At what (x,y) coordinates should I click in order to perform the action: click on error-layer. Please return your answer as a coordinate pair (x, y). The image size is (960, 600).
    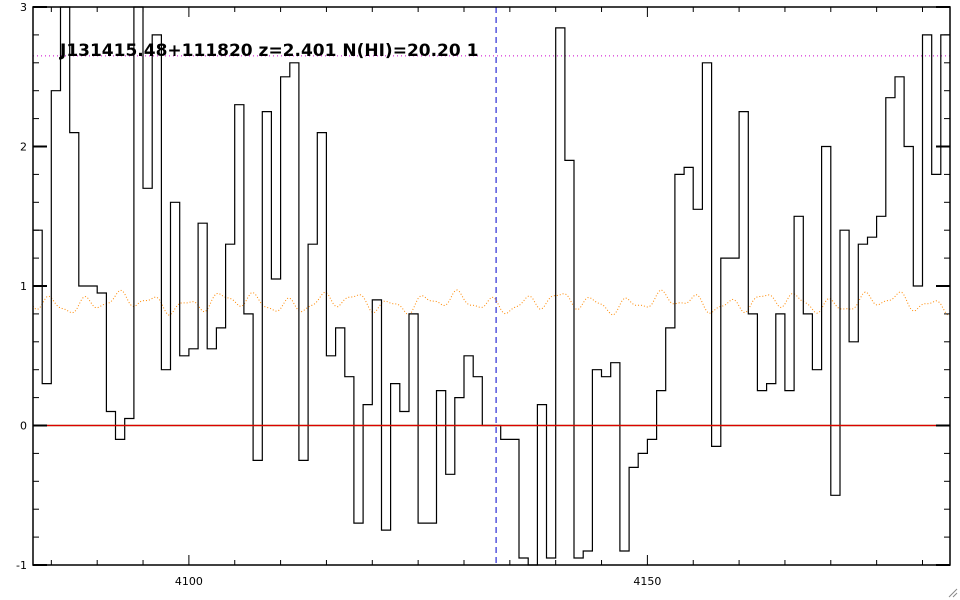
    Looking at the image, I should click on (491, 302).